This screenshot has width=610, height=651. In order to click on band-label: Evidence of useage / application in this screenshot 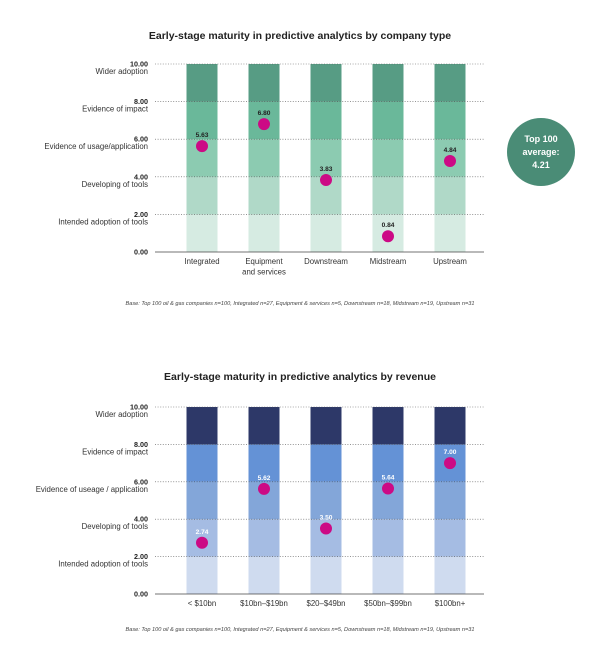, I will do `click(92, 489)`.